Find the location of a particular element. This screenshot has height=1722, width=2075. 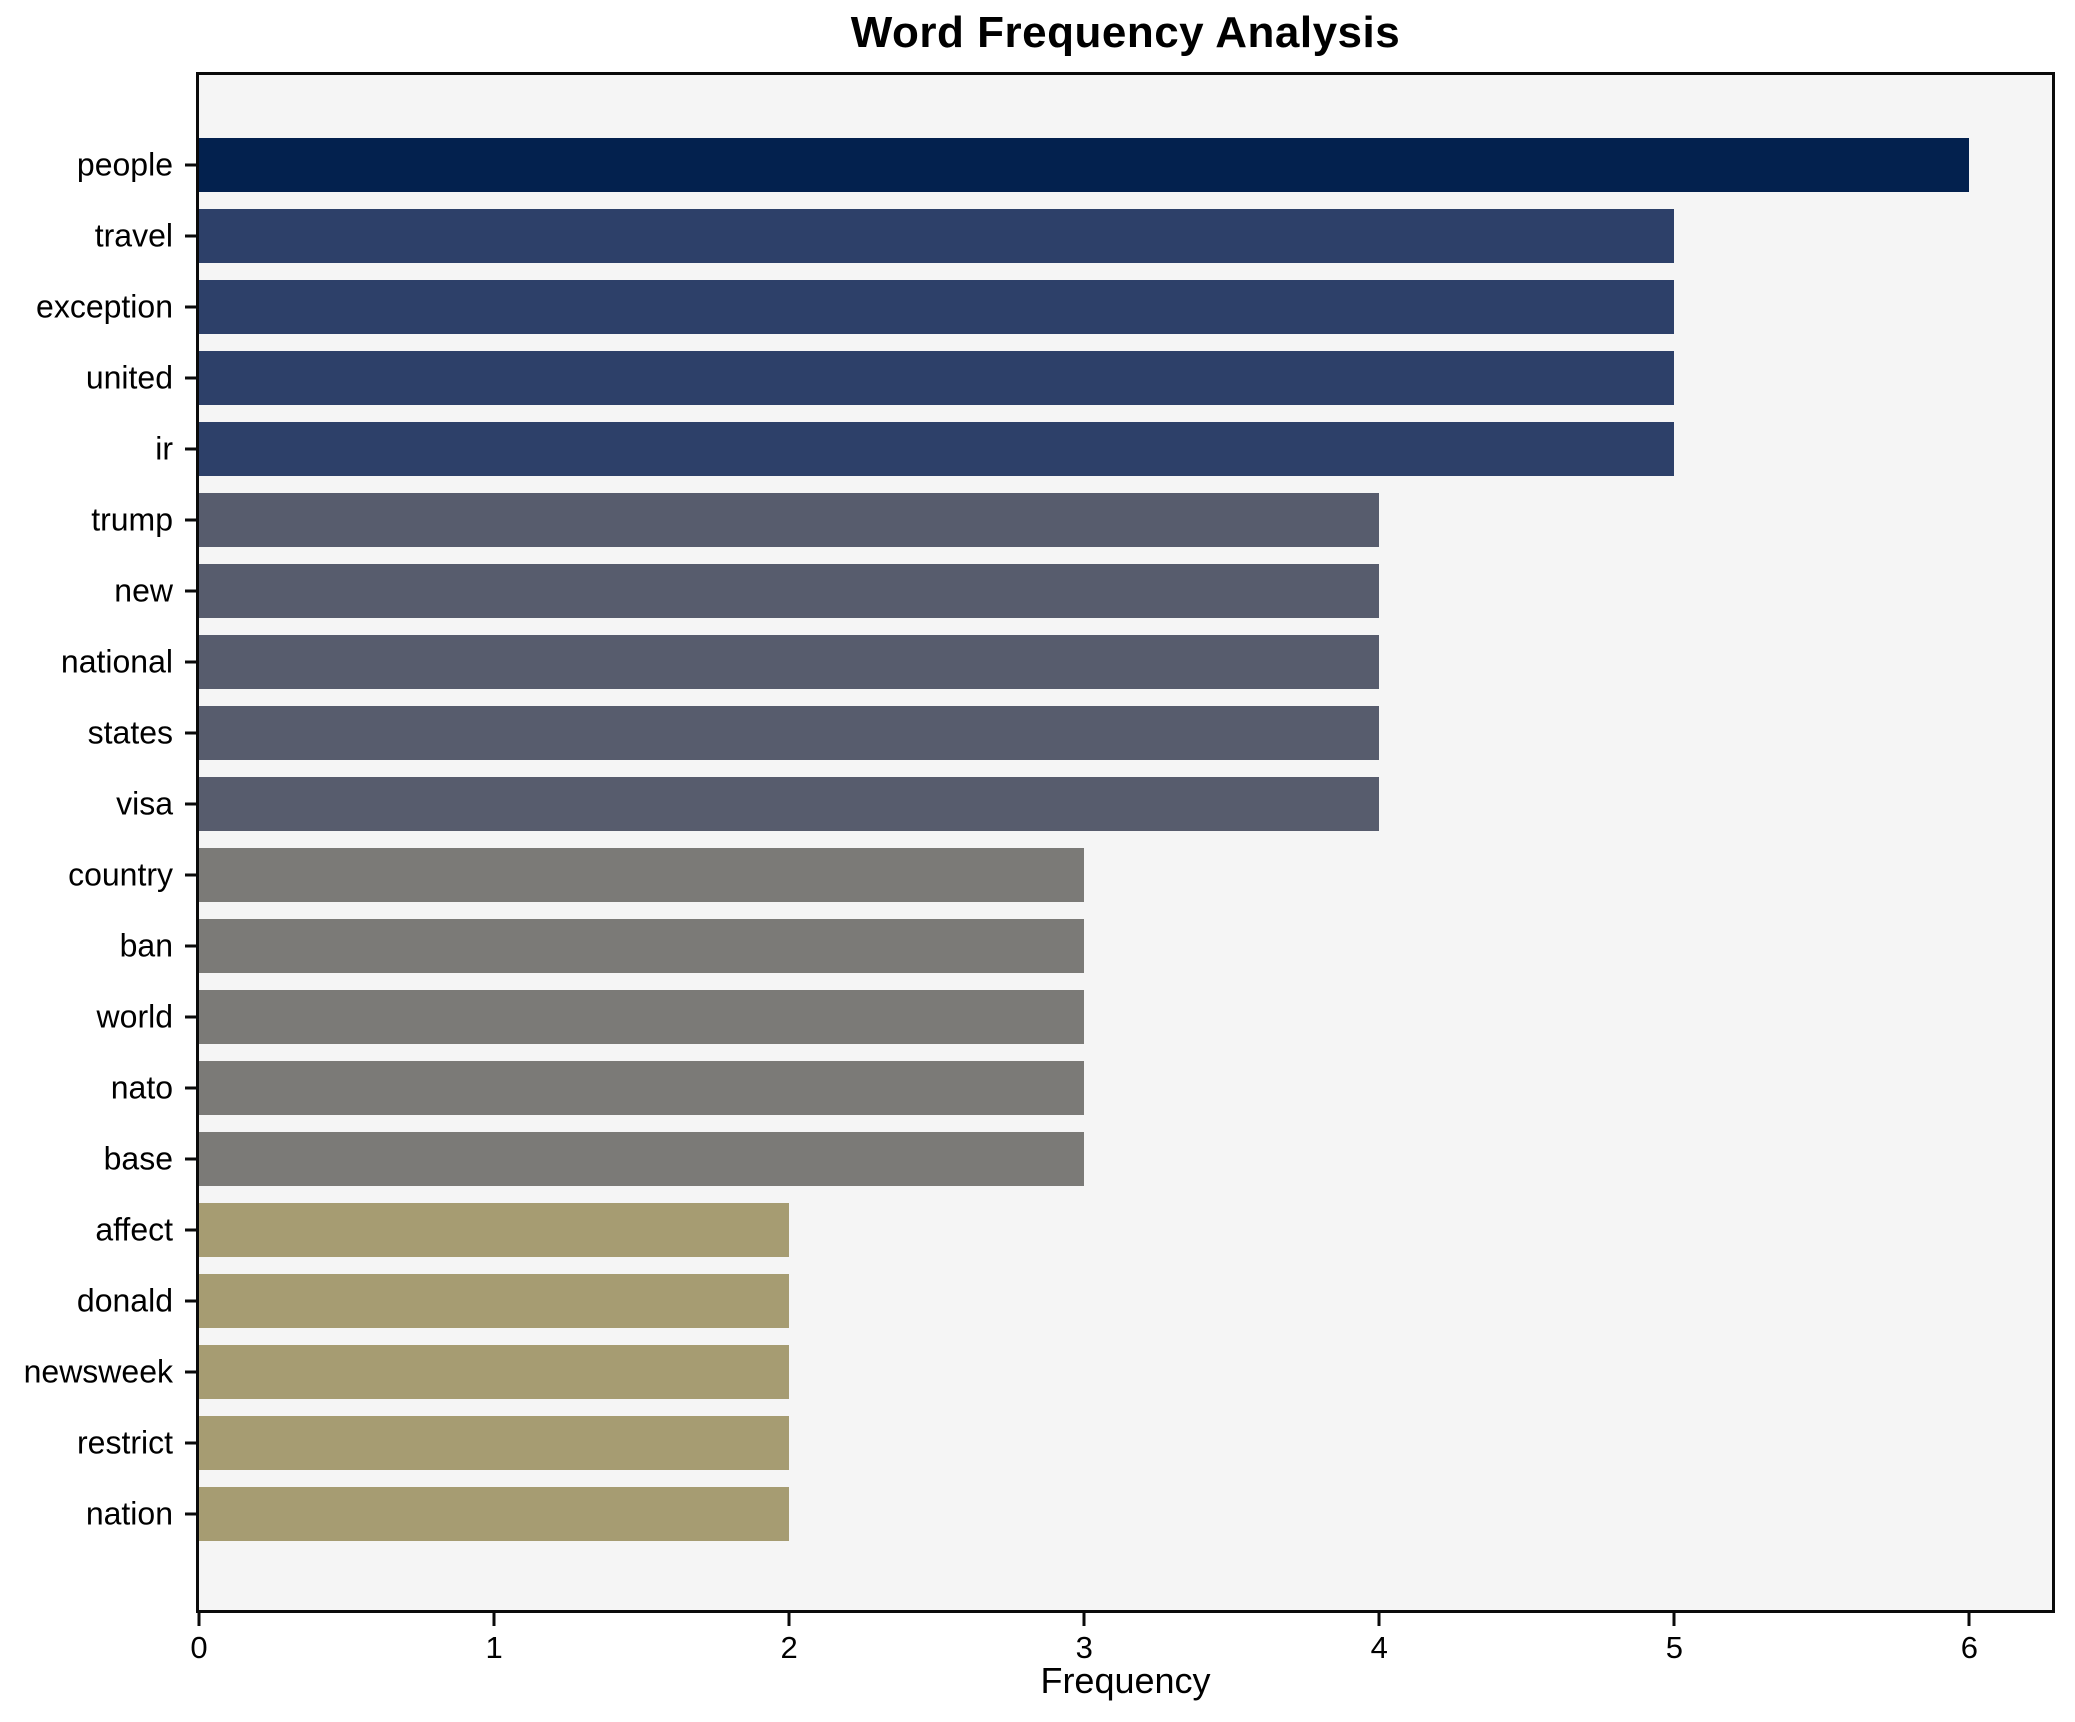

y-tick-label: travel is located at coordinates (133, 235).